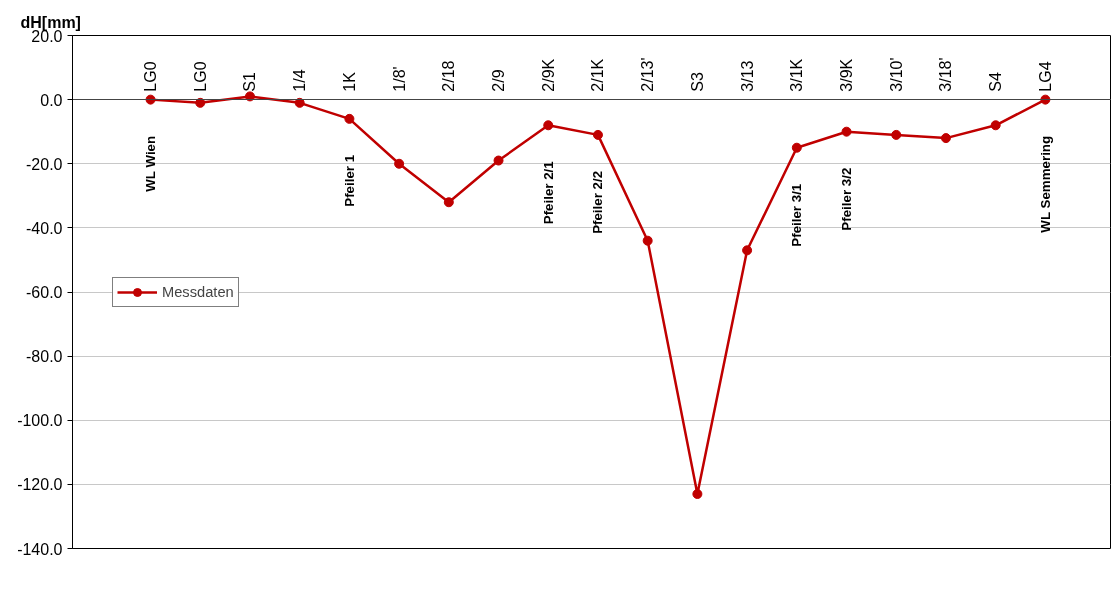 This screenshot has width=1120, height=600. I want to click on x-tick-label: 3/9K, so click(847, 75).